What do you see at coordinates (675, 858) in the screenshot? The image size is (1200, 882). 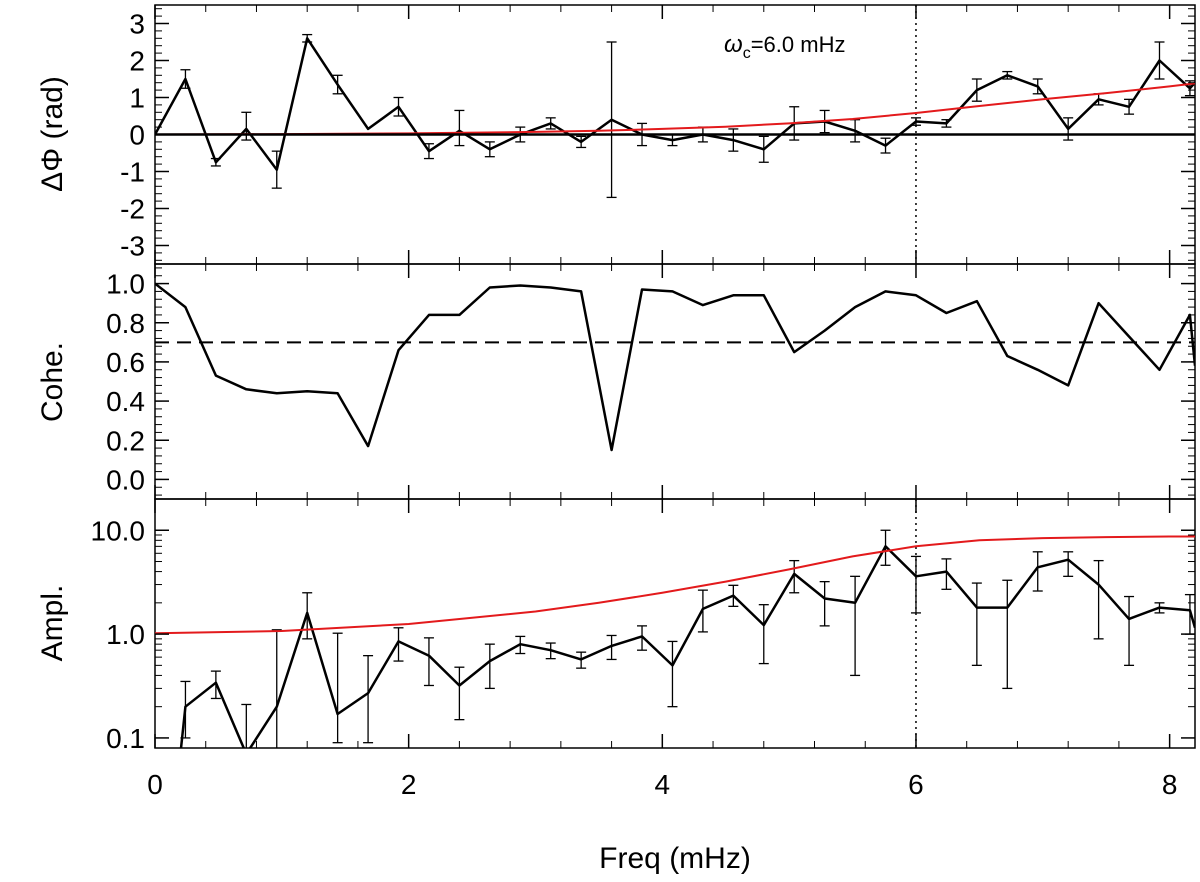 I see `x-axis-title: Freq (mHz)` at bounding box center [675, 858].